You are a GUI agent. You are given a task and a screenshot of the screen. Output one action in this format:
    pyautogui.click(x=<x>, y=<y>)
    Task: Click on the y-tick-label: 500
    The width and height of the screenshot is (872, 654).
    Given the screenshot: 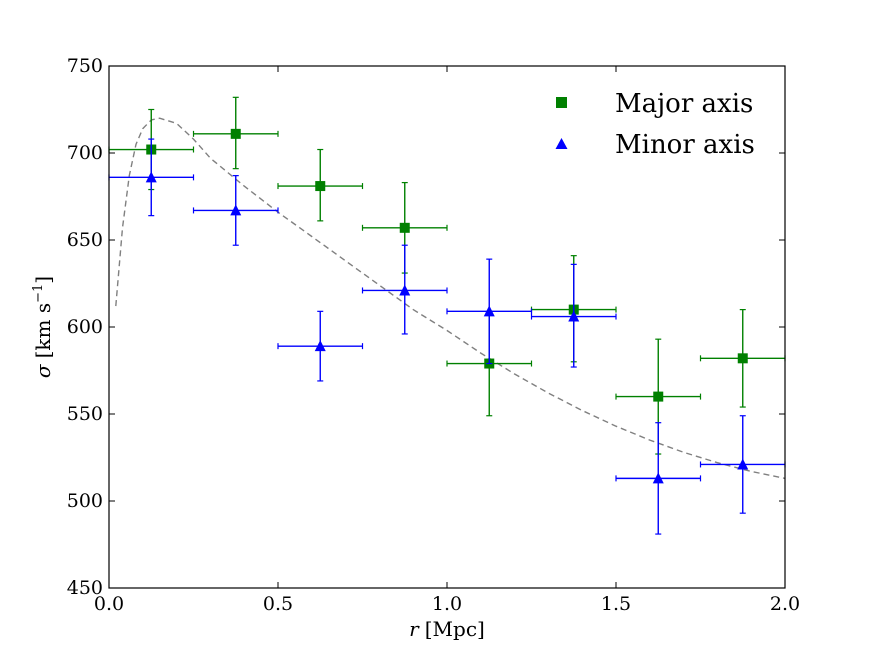 What is the action you would take?
    pyautogui.click(x=85, y=501)
    